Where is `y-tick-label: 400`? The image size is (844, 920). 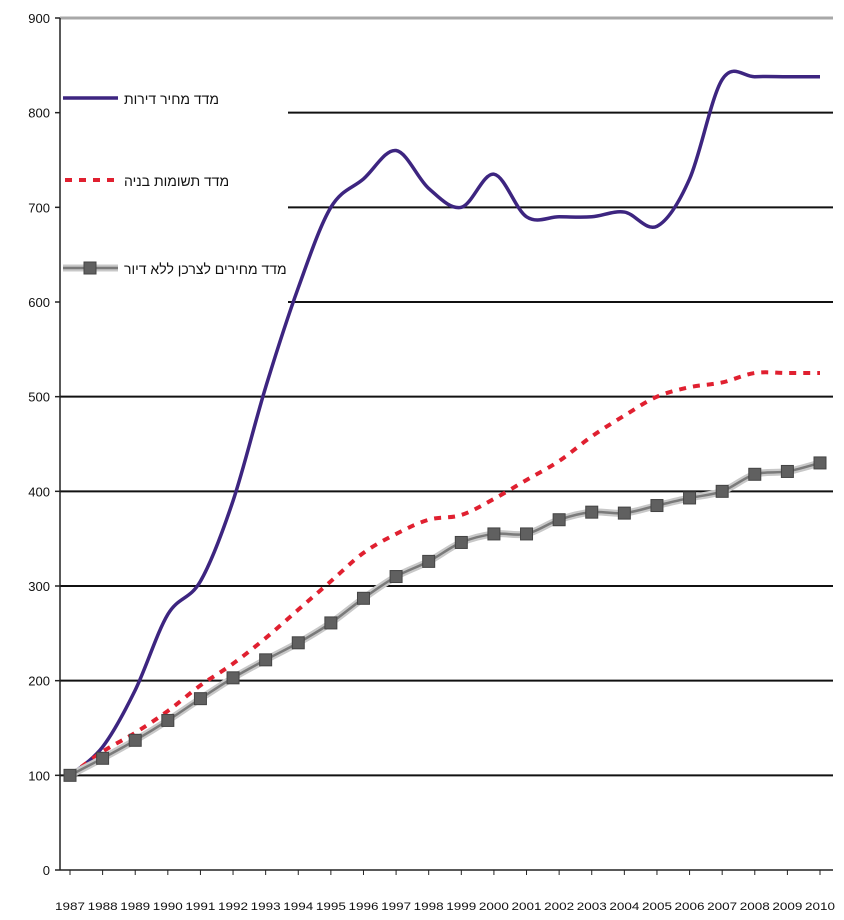
y-tick-label: 400 is located at coordinates (39, 491).